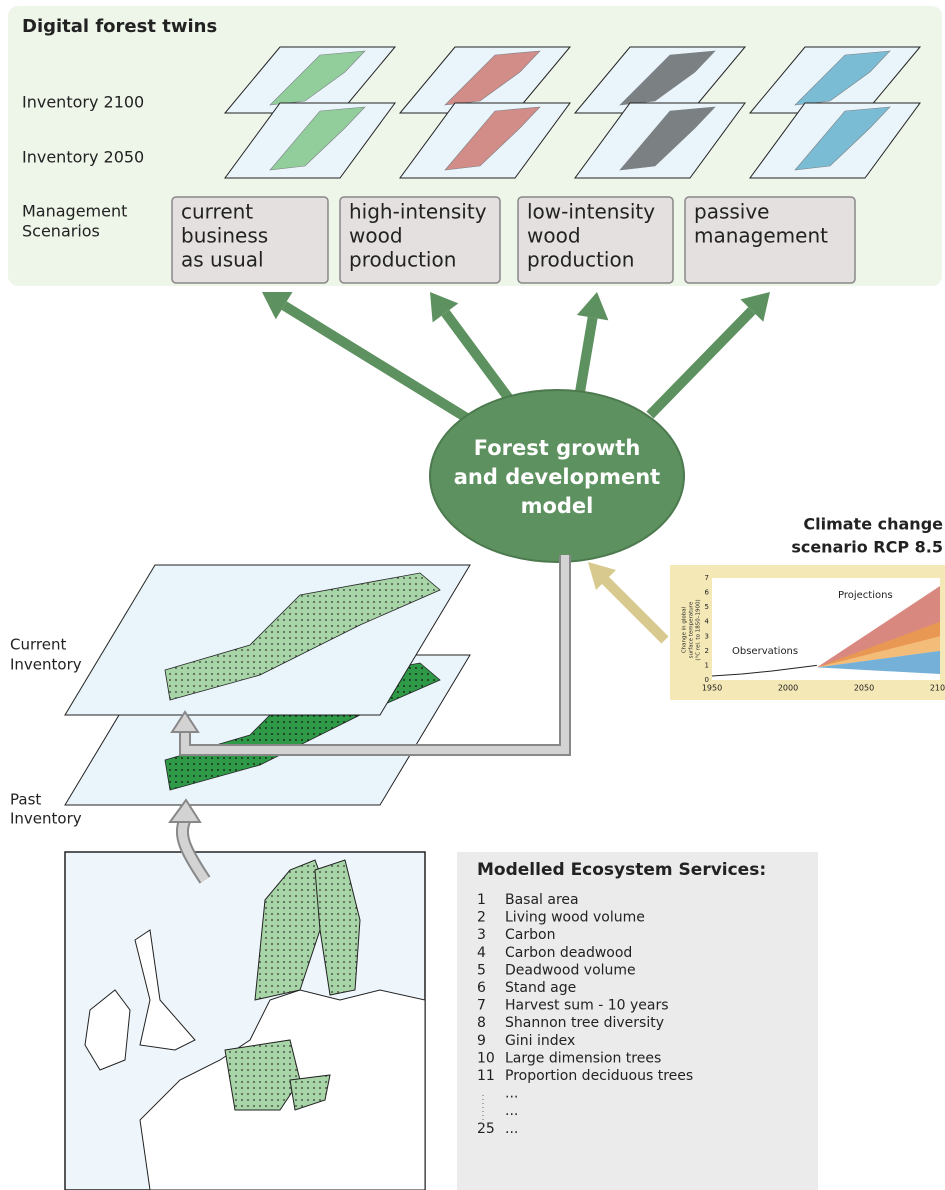 Image resolution: width=945 pixels, height=1190 pixels. What do you see at coordinates (865, 595) in the screenshot?
I see `annotation: Projections` at bounding box center [865, 595].